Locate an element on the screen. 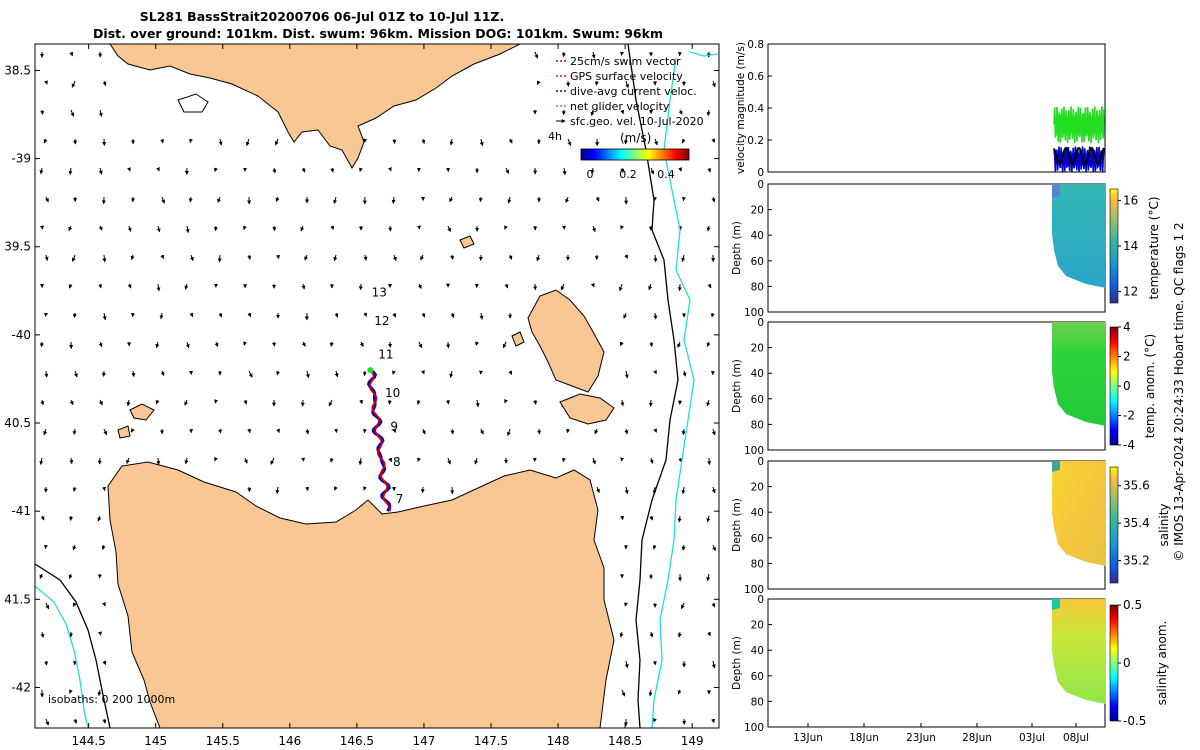 The width and height of the screenshot is (1200, 750). colorbar-tick-label: 2 is located at coordinates (1127, 357).